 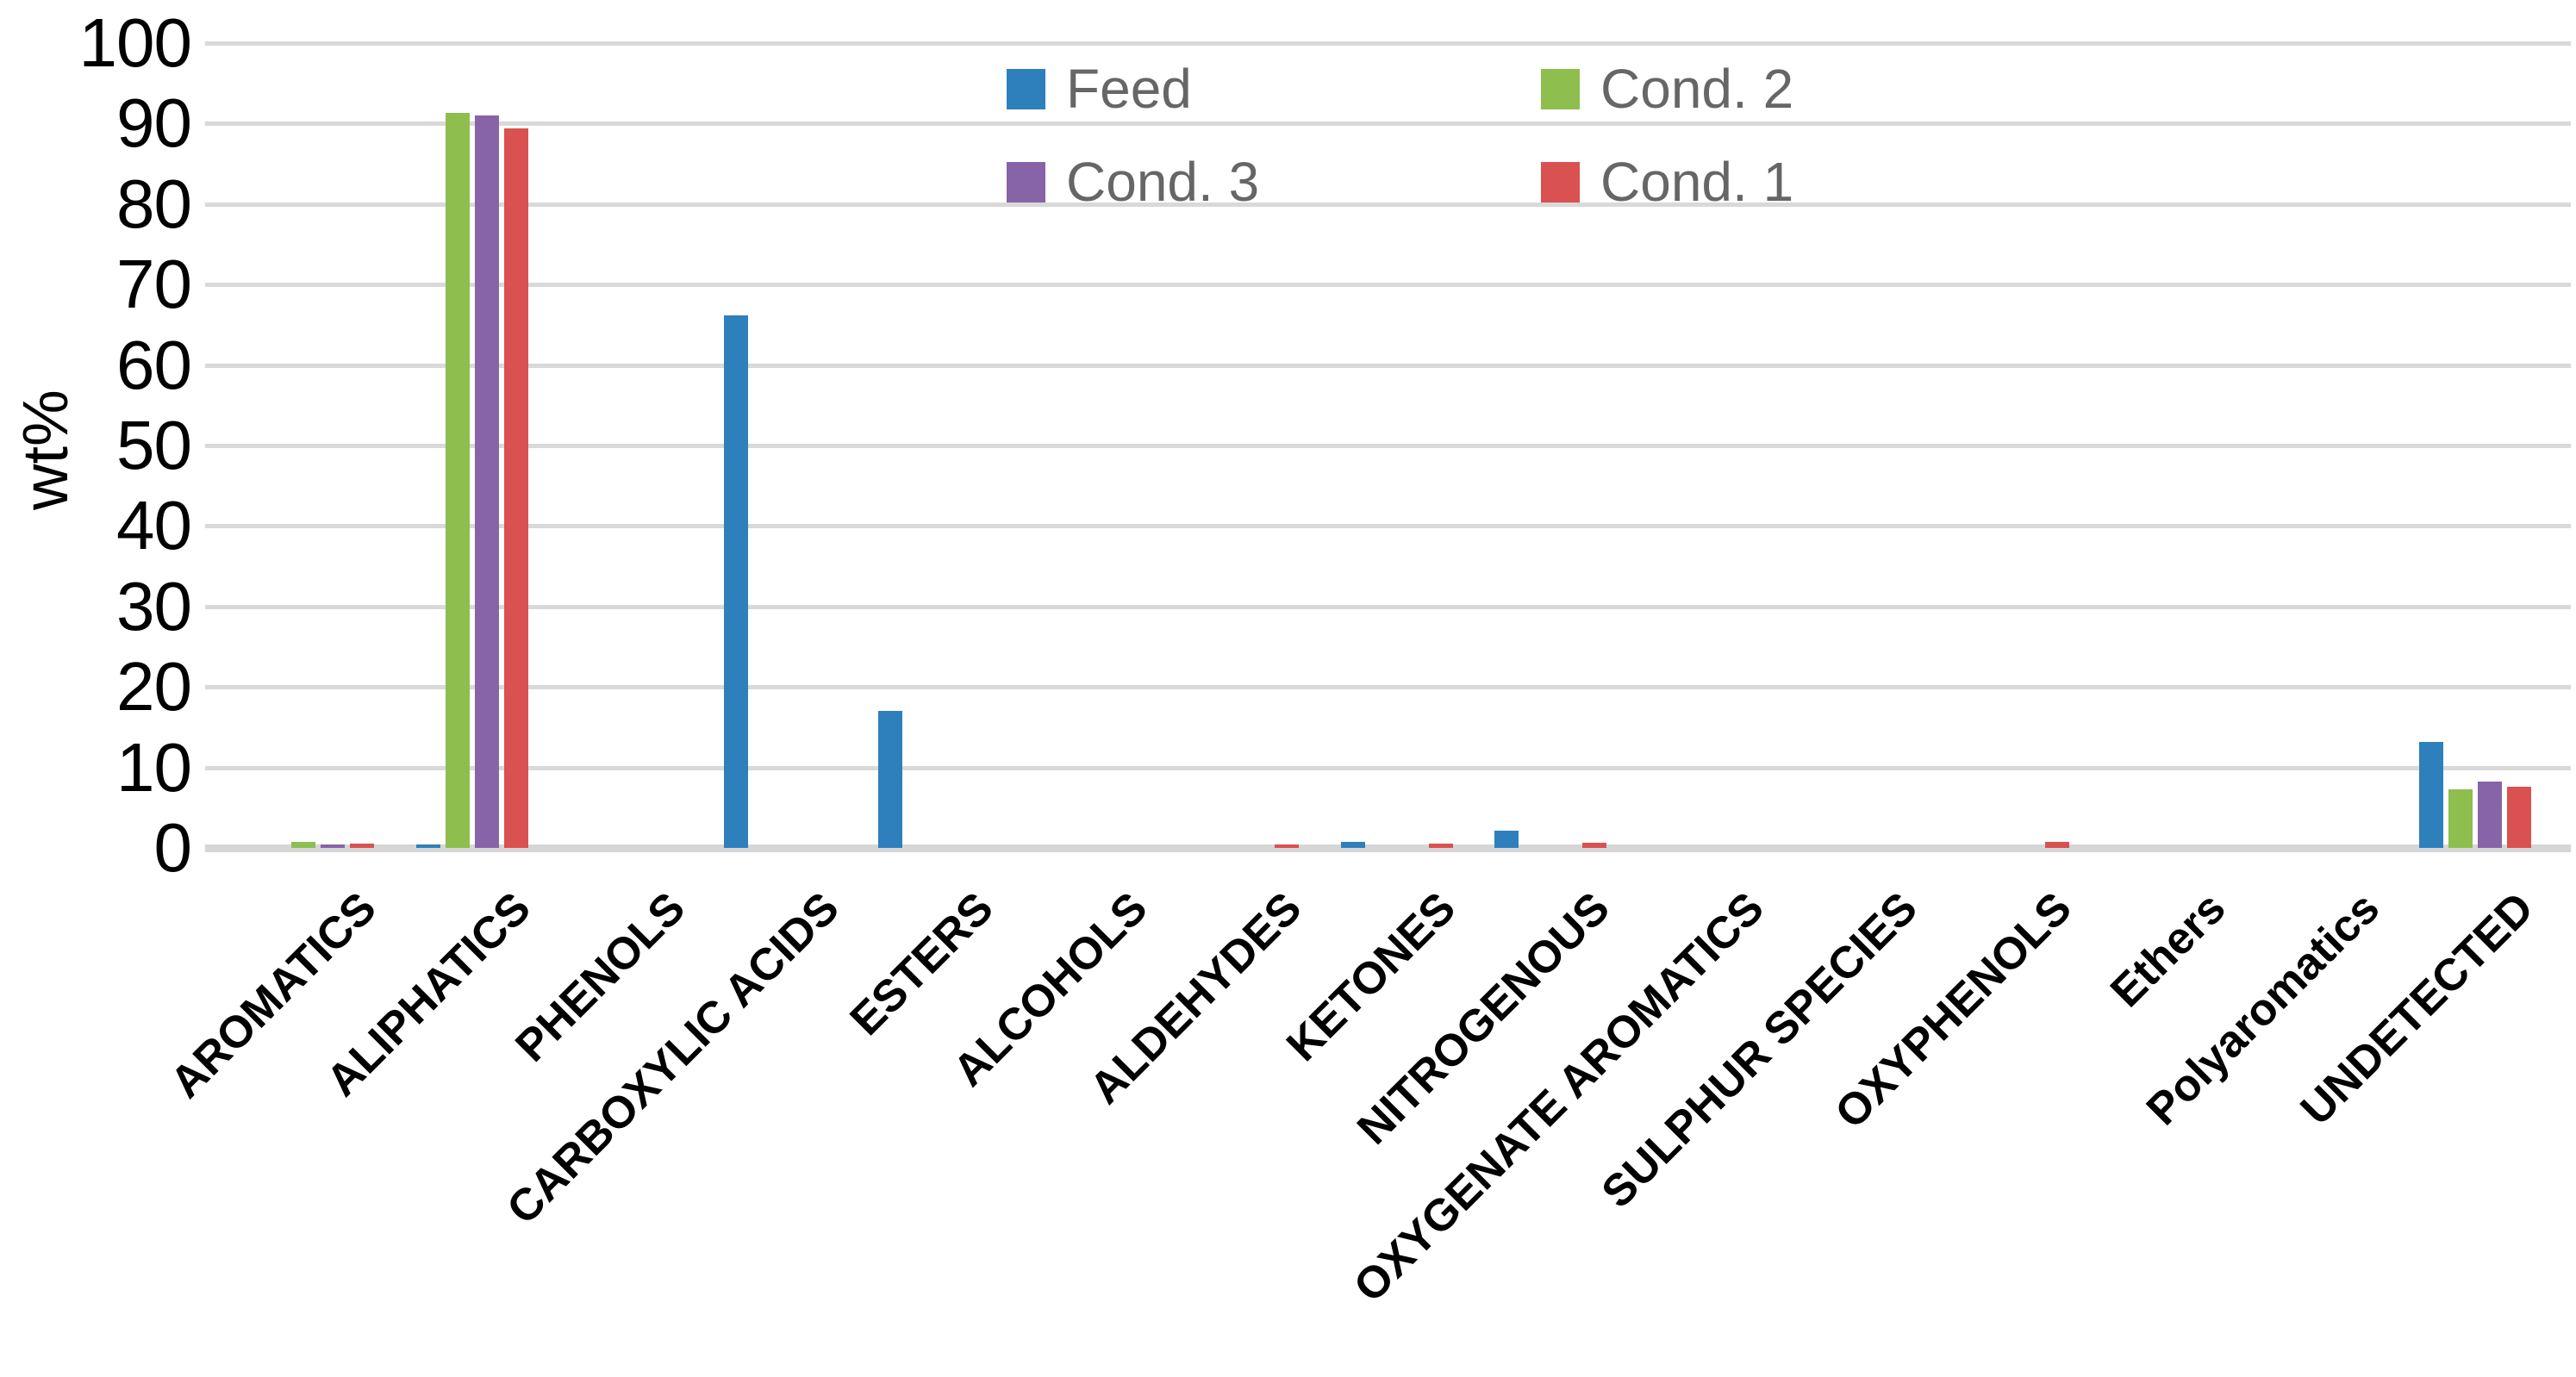 What do you see at coordinates (154, 445) in the screenshot?
I see `y-tick-label-50: 50` at bounding box center [154, 445].